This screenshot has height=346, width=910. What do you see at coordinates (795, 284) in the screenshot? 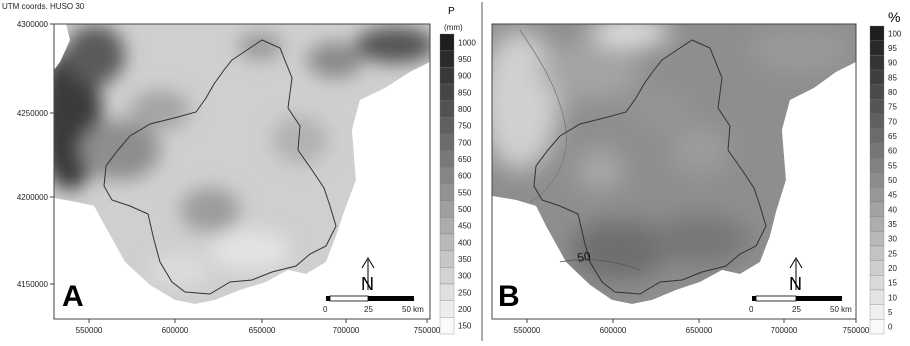
I see `north-label-b: N` at bounding box center [795, 284].